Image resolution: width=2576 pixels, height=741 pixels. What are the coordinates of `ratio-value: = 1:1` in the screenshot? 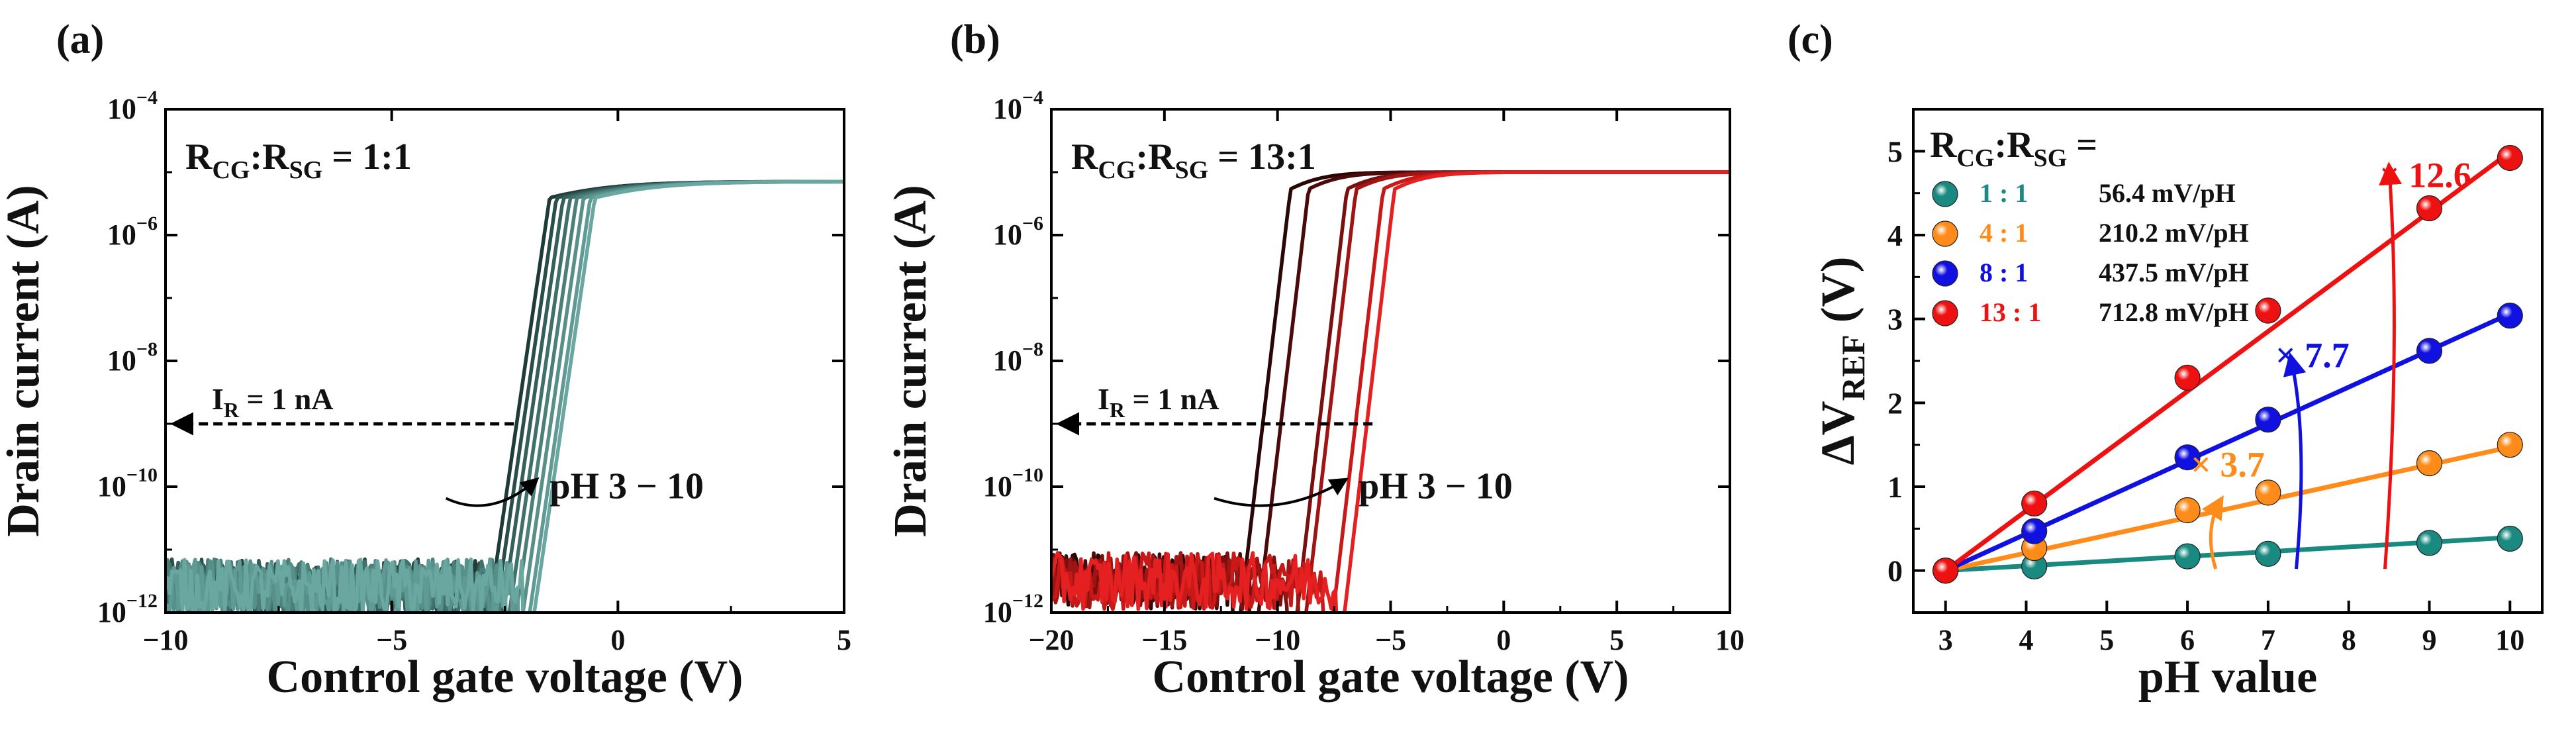 It's located at (367, 156).